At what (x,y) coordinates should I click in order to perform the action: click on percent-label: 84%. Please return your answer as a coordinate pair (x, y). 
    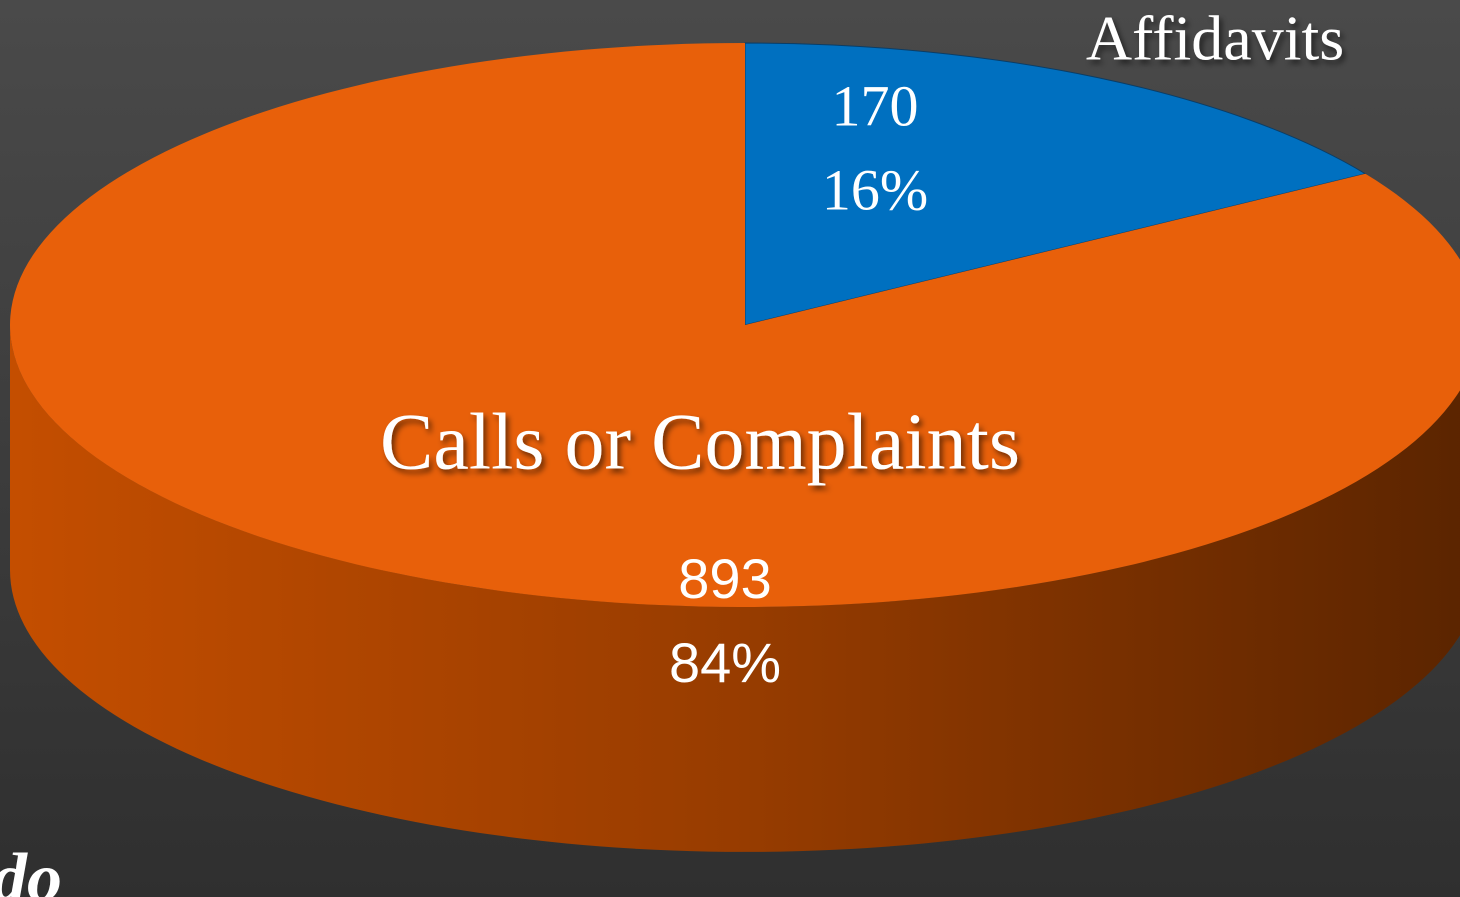
    Looking at the image, I should click on (725, 662).